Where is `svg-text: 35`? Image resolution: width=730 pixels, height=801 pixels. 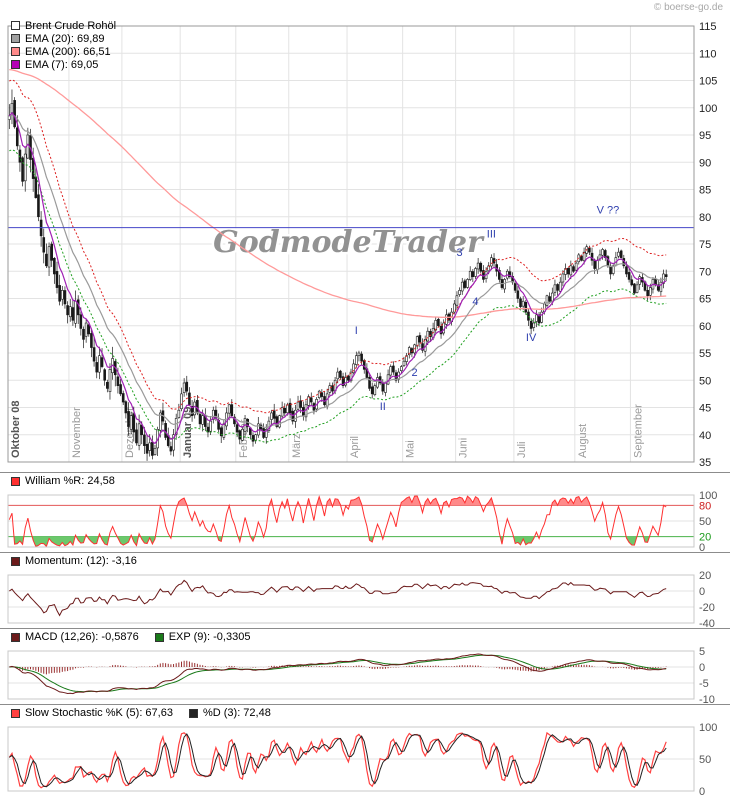 svg-text: 35 is located at coordinates (705, 463).